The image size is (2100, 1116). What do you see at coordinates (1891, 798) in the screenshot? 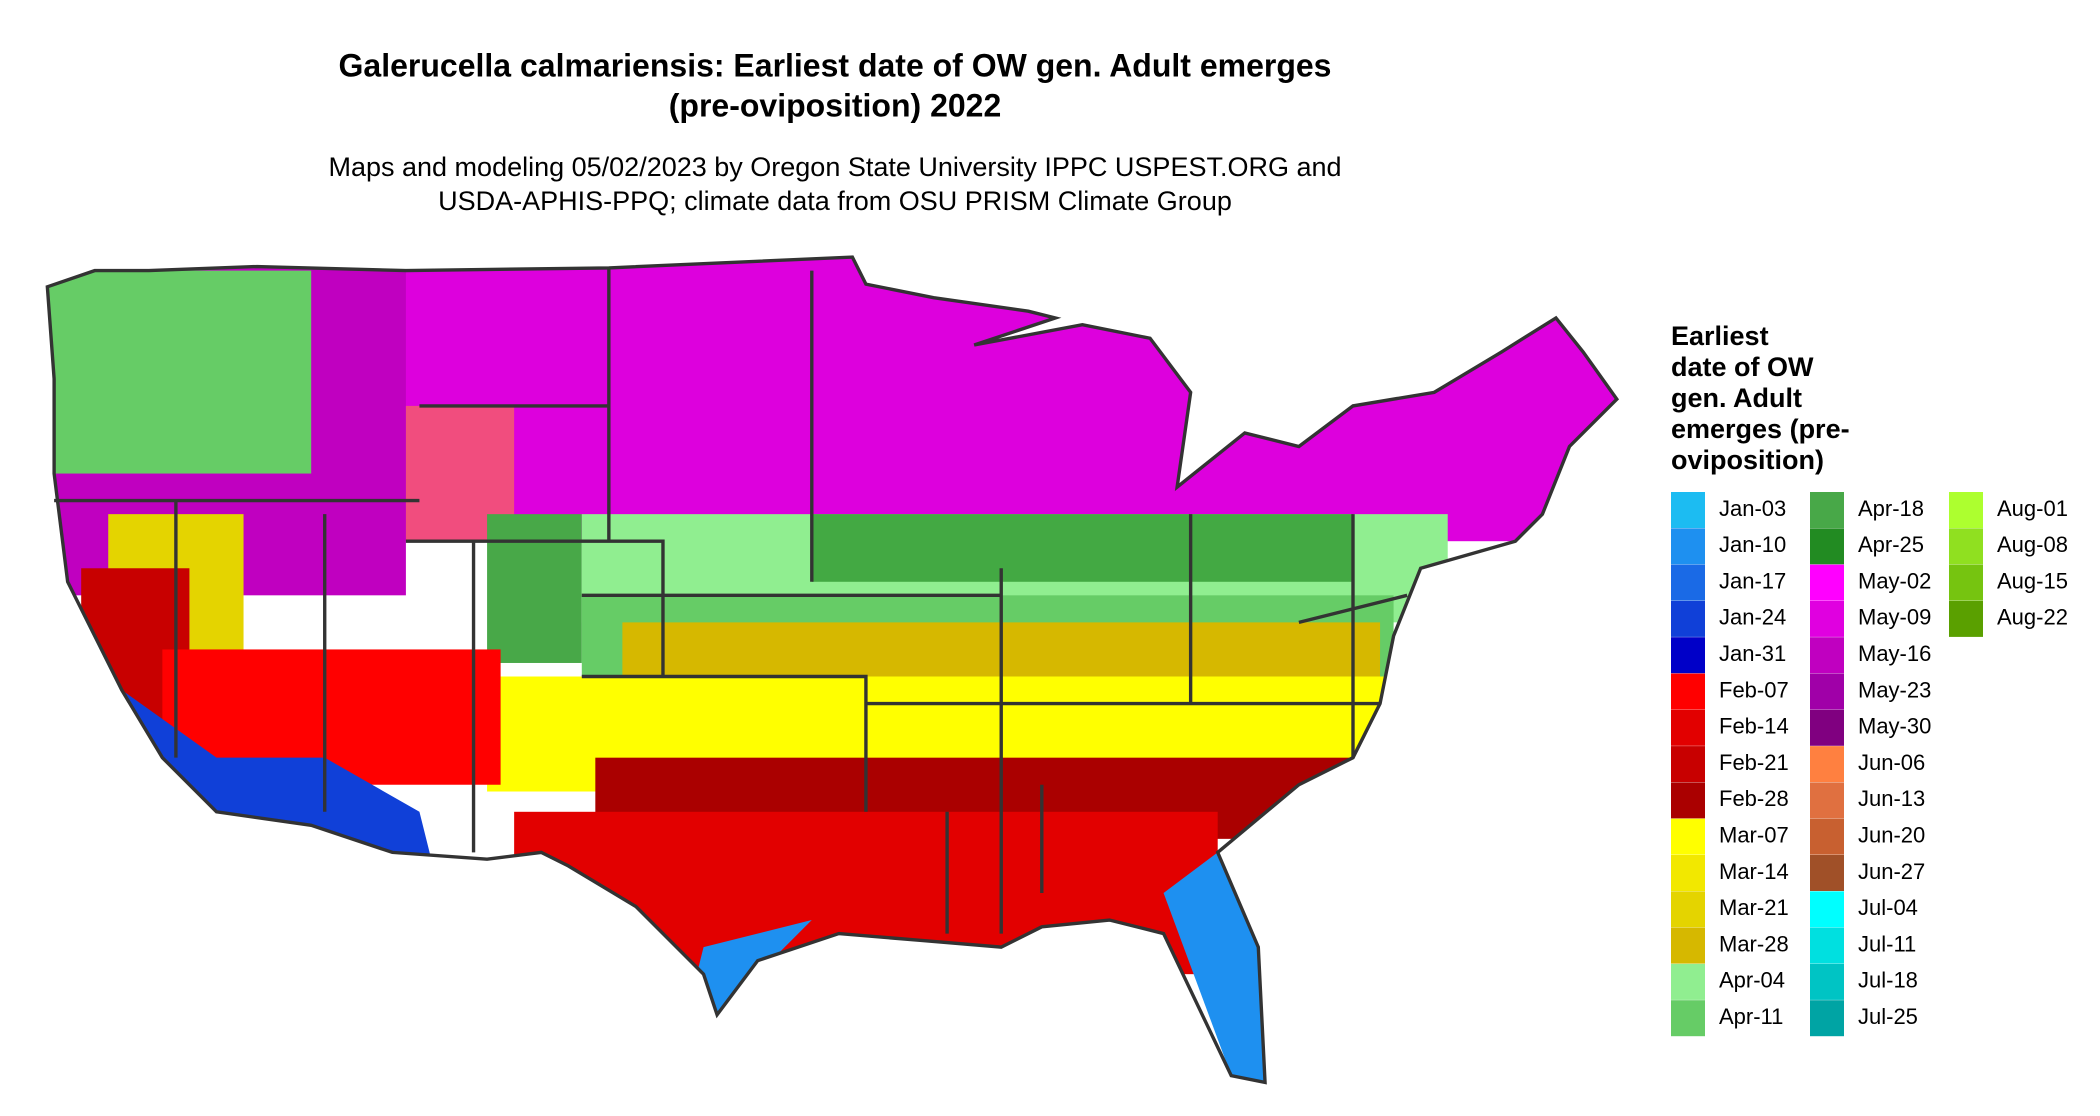
I see `legend-label: Jun-13` at bounding box center [1891, 798].